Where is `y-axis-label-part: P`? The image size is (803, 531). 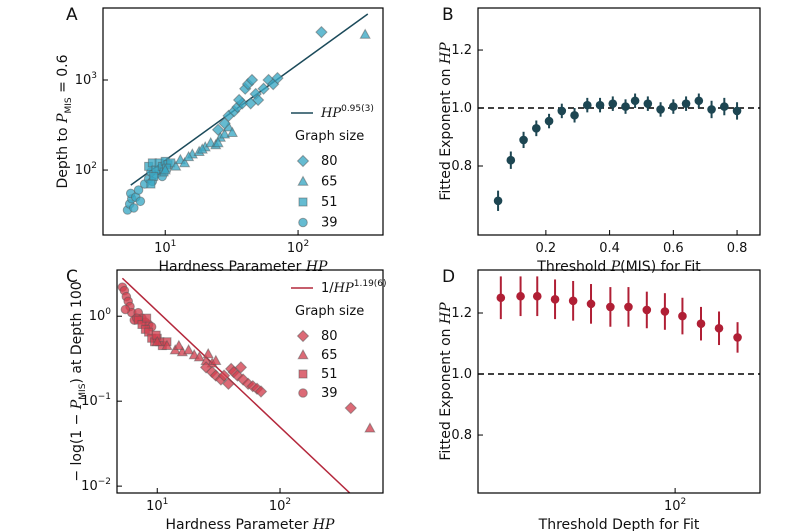
y-axis-label-part: P is located at coordinates (77, 404).